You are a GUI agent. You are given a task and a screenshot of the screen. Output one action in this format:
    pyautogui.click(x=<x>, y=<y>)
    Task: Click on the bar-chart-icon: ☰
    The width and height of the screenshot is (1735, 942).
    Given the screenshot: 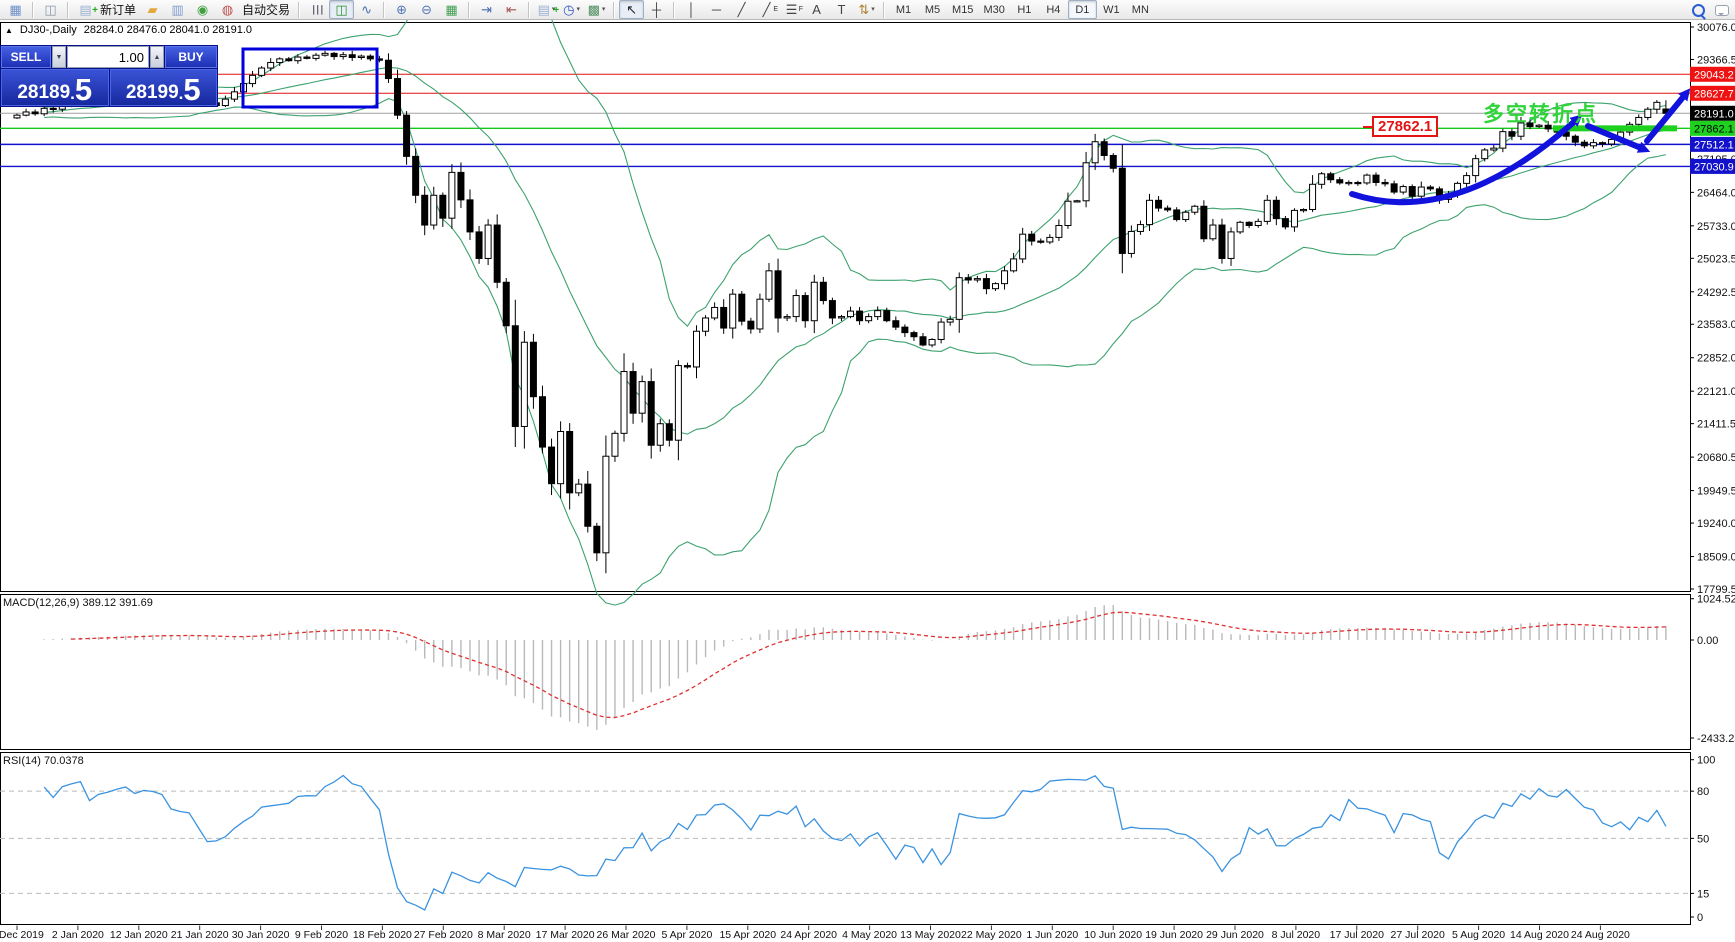 What is the action you would take?
    pyautogui.click(x=316, y=9)
    